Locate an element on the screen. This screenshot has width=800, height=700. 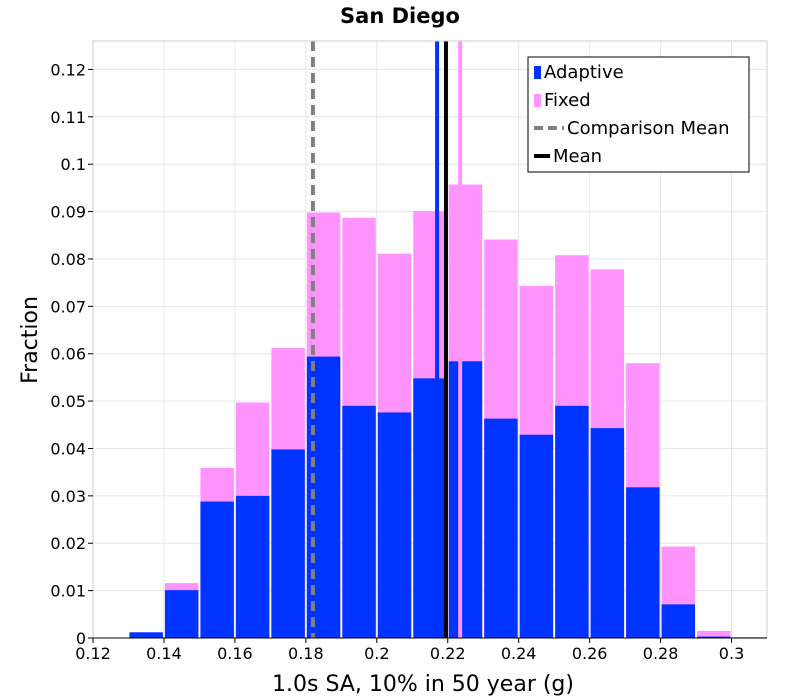
y-tick-label: 0.03 is located at coordinates (68, 496).